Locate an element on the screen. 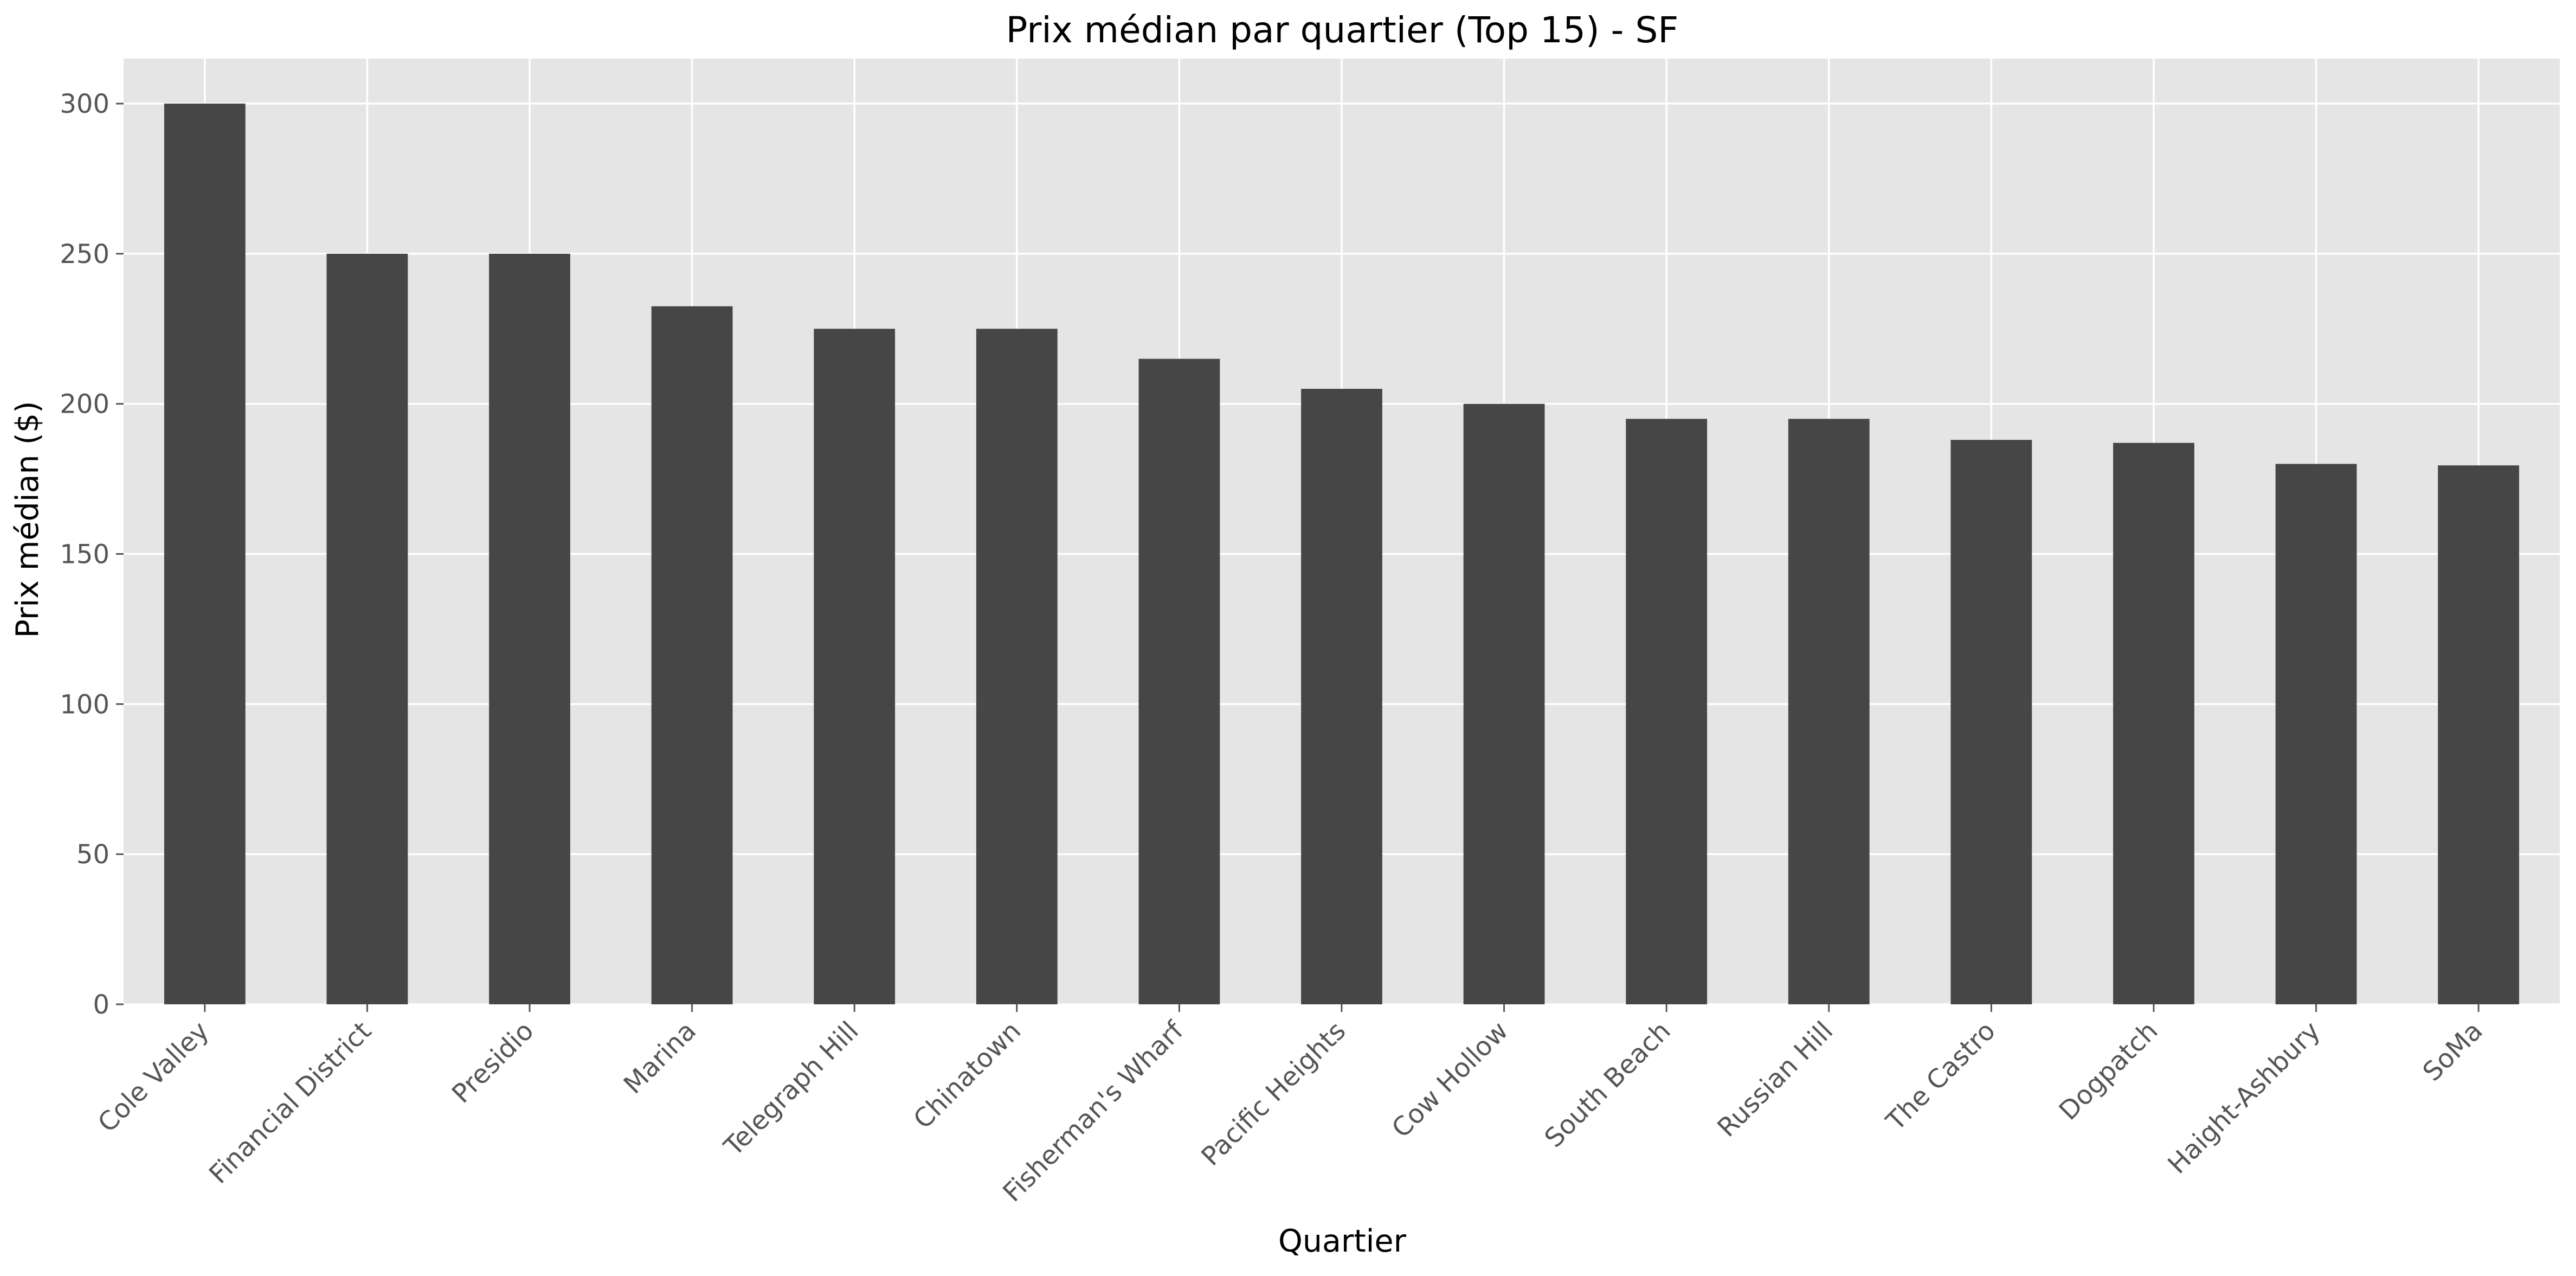 This screenshot has width=2576, height=1276. chart-title: Prix médian par quartier (Top 15) - SF is located at coordinates (1342, 30).